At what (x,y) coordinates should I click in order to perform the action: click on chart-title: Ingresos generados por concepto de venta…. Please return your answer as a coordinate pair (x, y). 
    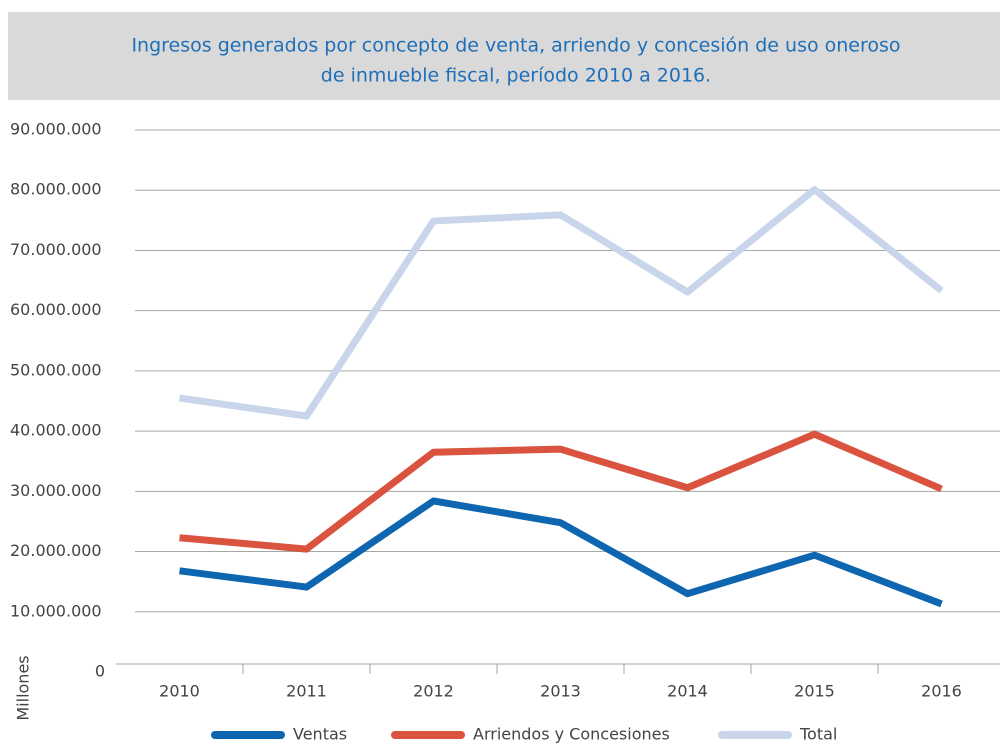
    Looking at the image, I should click on (515, 46).